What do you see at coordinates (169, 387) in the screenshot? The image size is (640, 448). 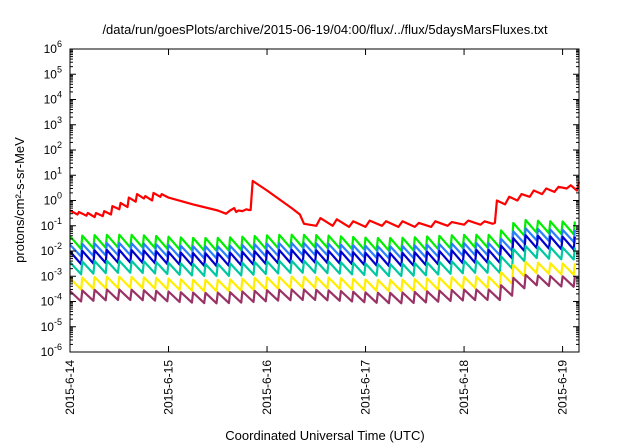 I see `x-tick-label: 2015-6-15` at bounding box center [169, 387].